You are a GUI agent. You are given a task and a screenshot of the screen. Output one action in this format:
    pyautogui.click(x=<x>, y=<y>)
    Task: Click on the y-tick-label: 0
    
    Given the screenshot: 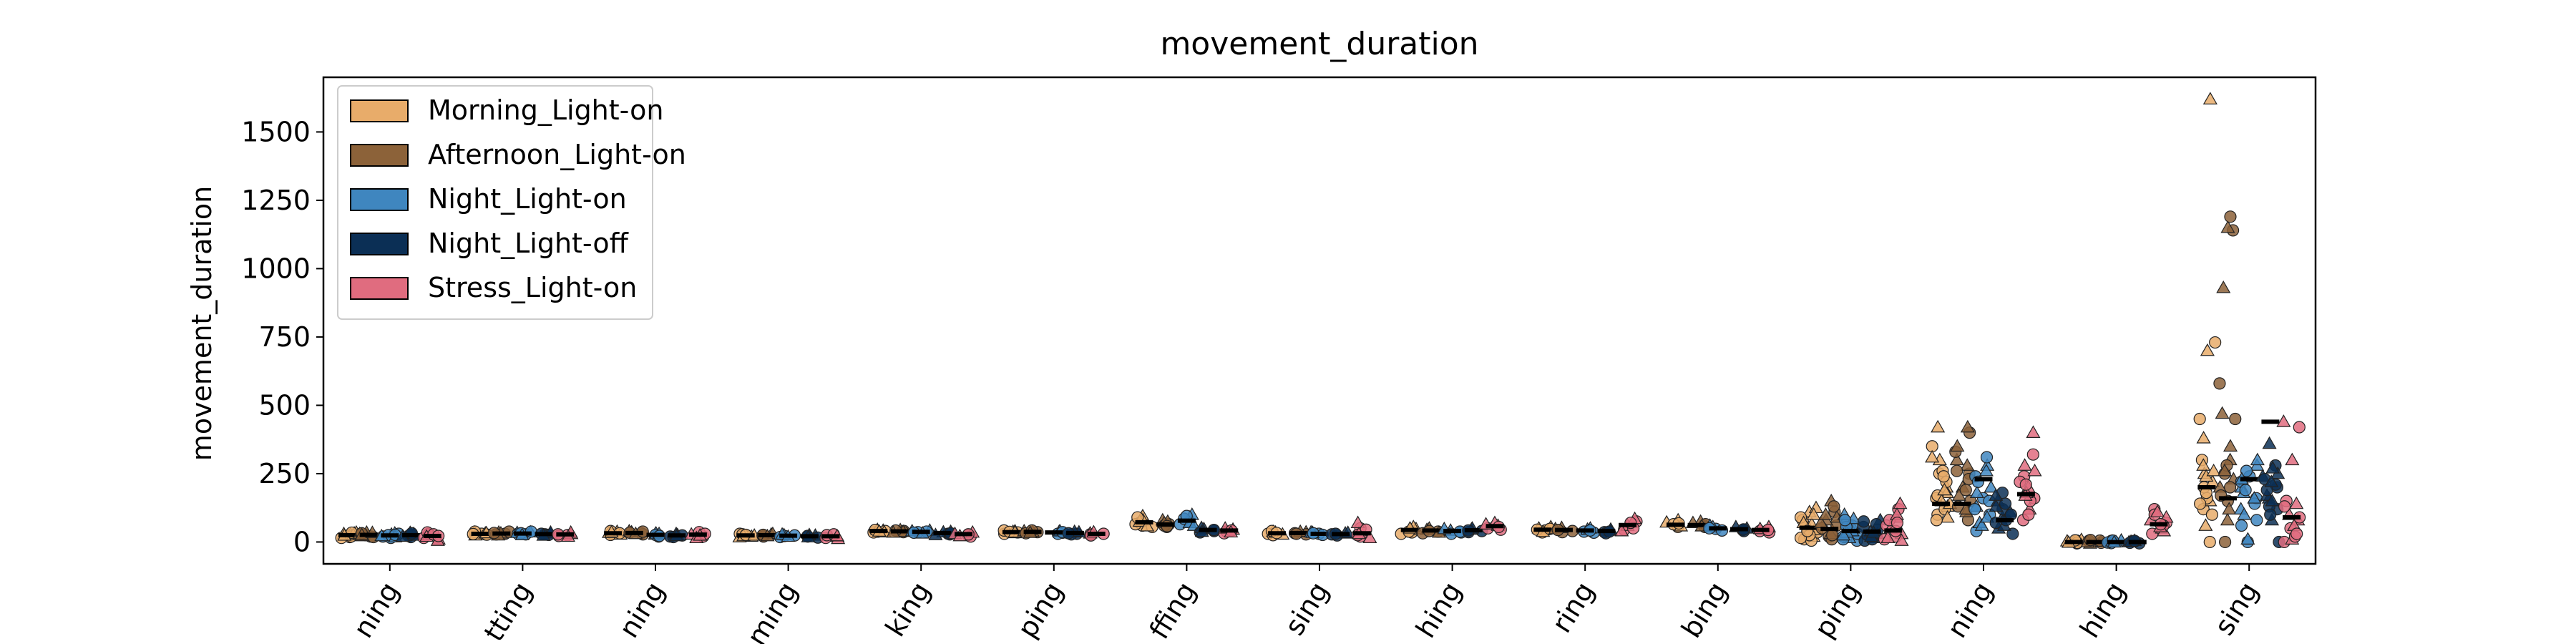 What is the action you would take?
    pyautogui.click(x=302, y=541)
    